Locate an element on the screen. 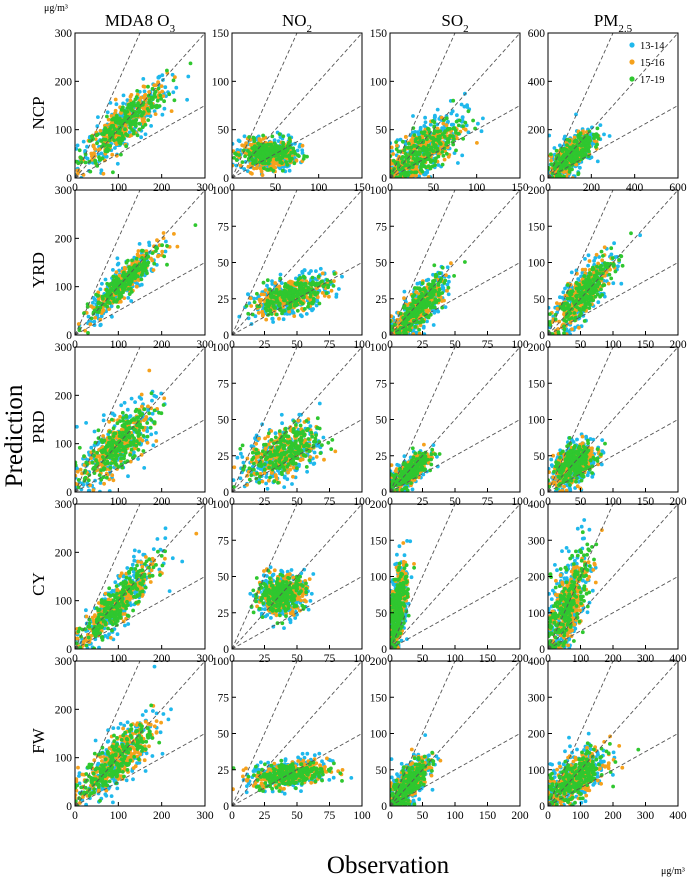 The height and width of the screenshot is (878, 699). y-tick-label: 50 is located at coordinates (382, 131).